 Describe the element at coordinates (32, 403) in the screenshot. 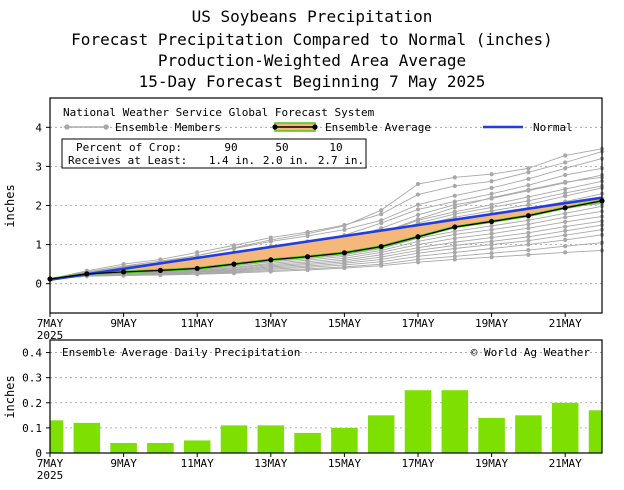

I see `bottom-ytick-label: 0.2` at that location.